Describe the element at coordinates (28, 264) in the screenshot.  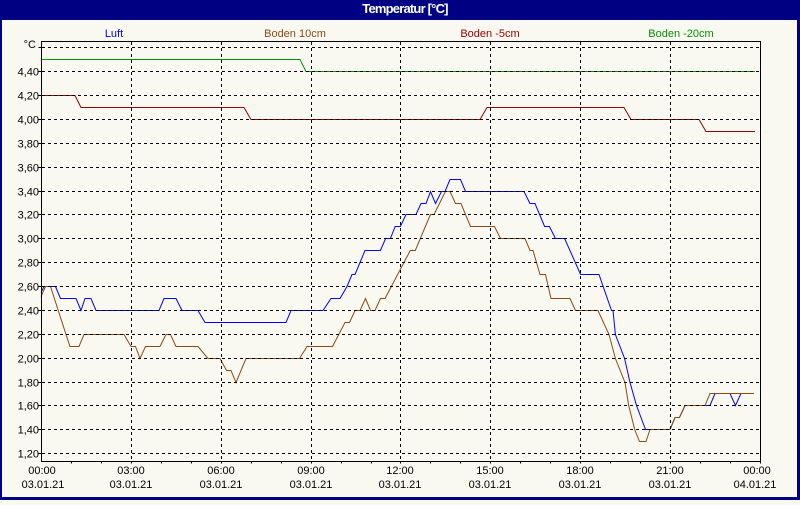
I see `svg-text: 2,80` at that location.